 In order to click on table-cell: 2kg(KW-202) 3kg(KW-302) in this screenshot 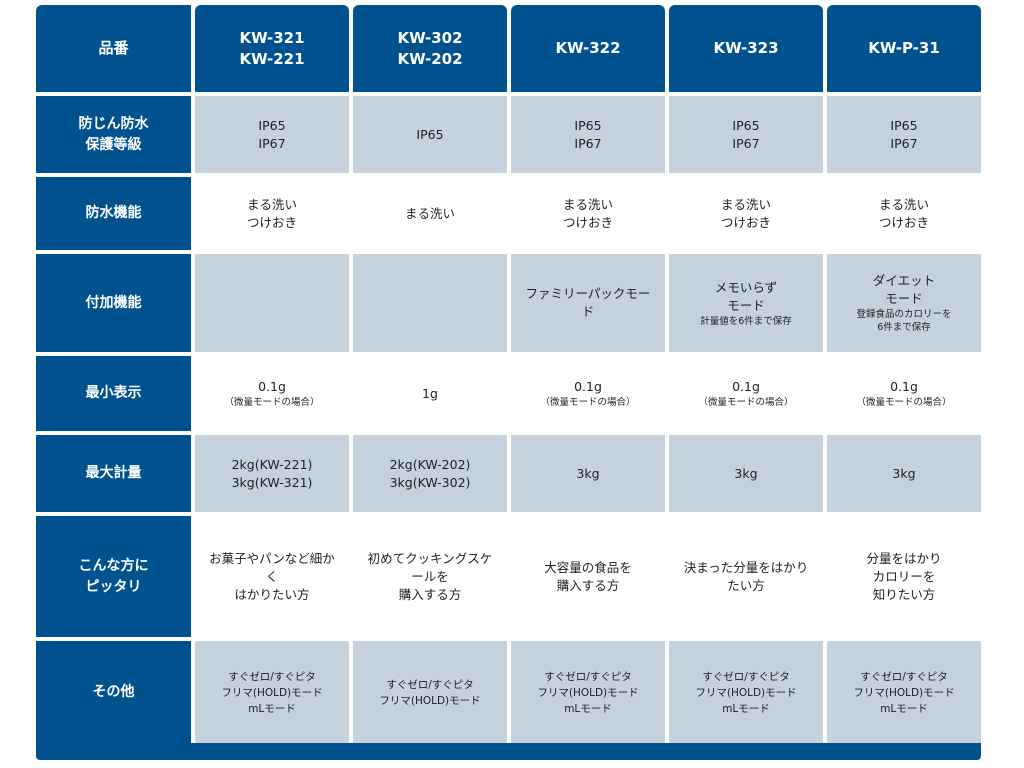, I will do `click(430, 473)`.